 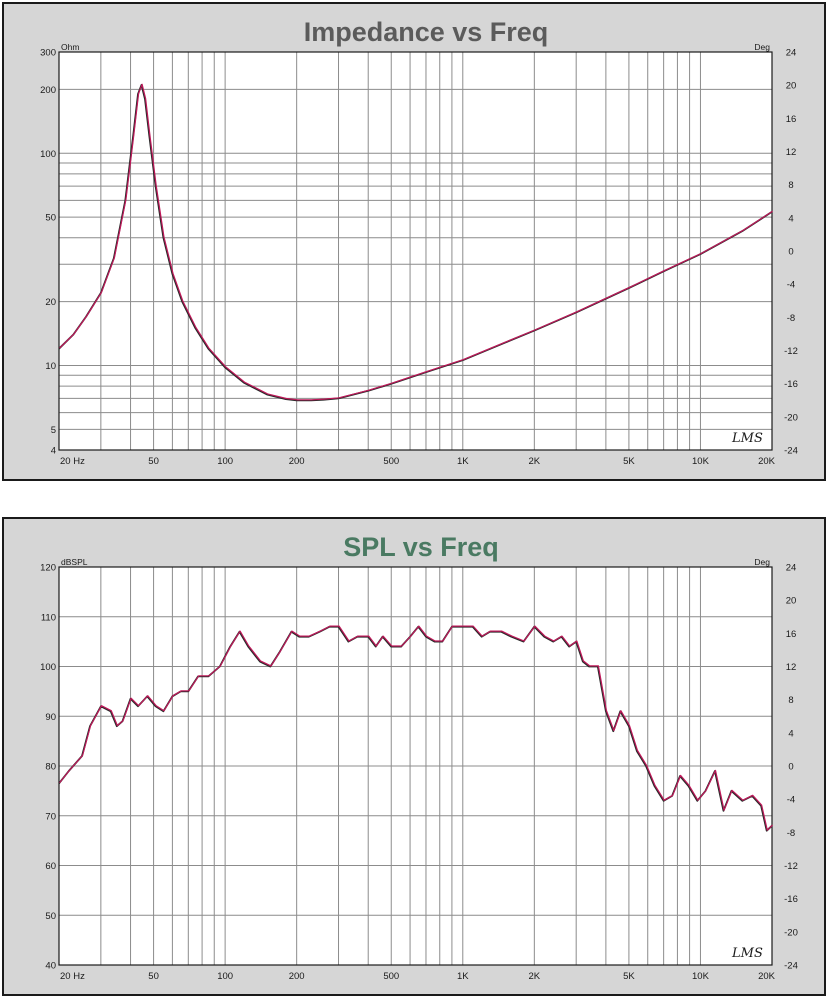 I want to click on spl-y2-tick-label: -20, so click(x=791, y=932).